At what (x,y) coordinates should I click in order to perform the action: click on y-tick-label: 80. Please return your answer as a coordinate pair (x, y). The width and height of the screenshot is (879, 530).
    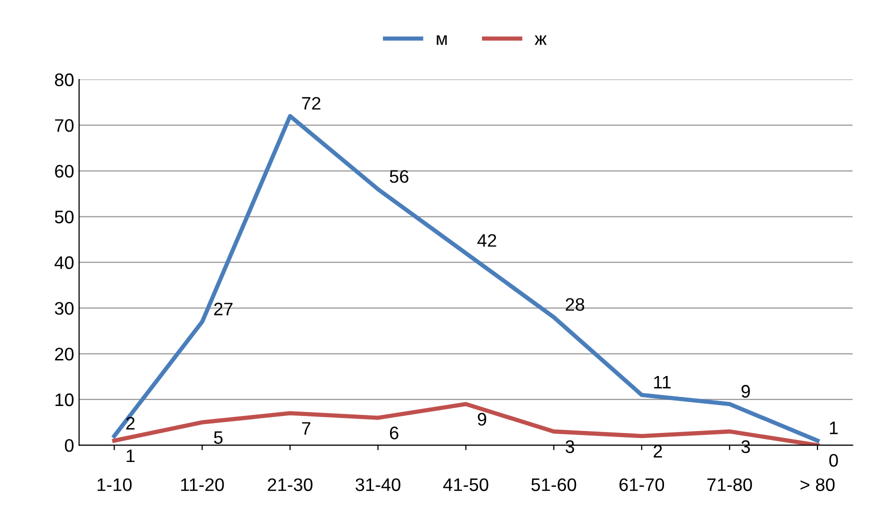
    Looking at the image, I should click on (64, 79).